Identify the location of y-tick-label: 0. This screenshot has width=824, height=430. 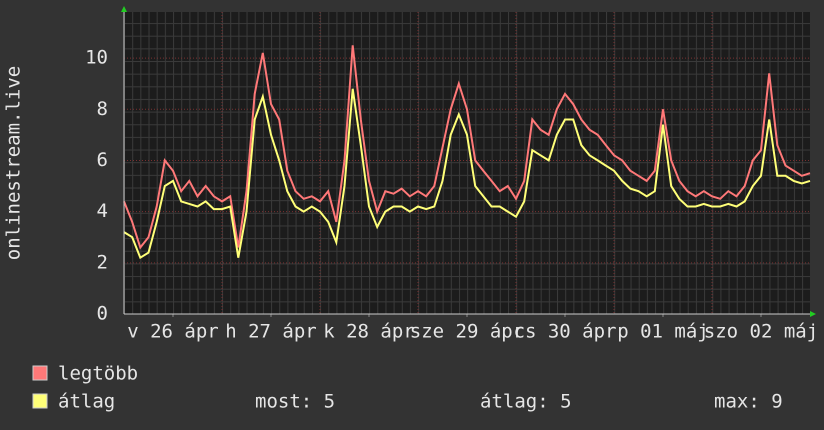
(102, 314).